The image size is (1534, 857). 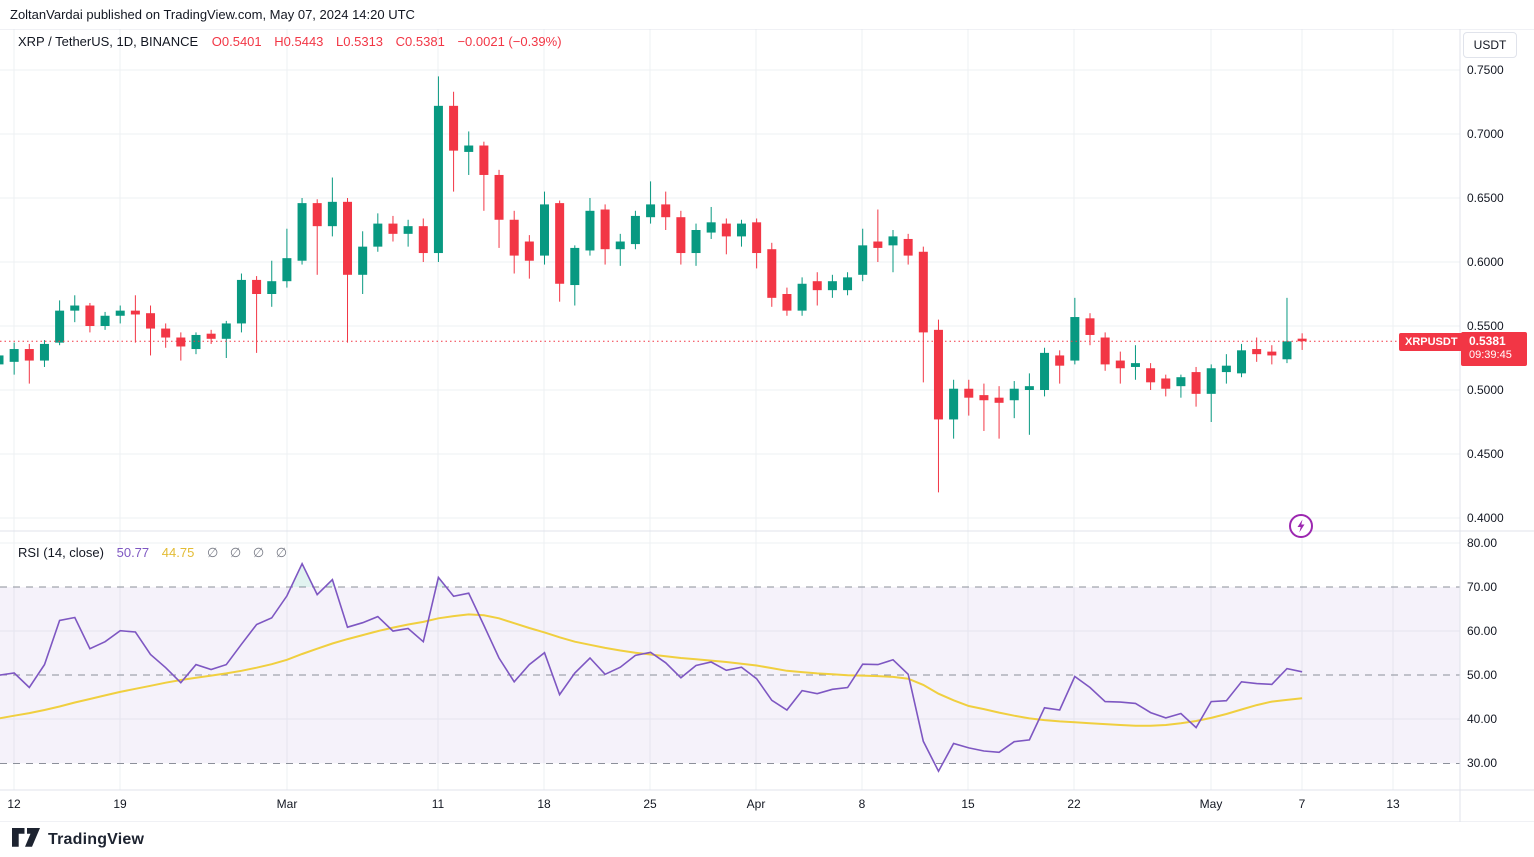 I want to click on symbol-badge-label: XRPUSDT, so click(x=1431, y=342).